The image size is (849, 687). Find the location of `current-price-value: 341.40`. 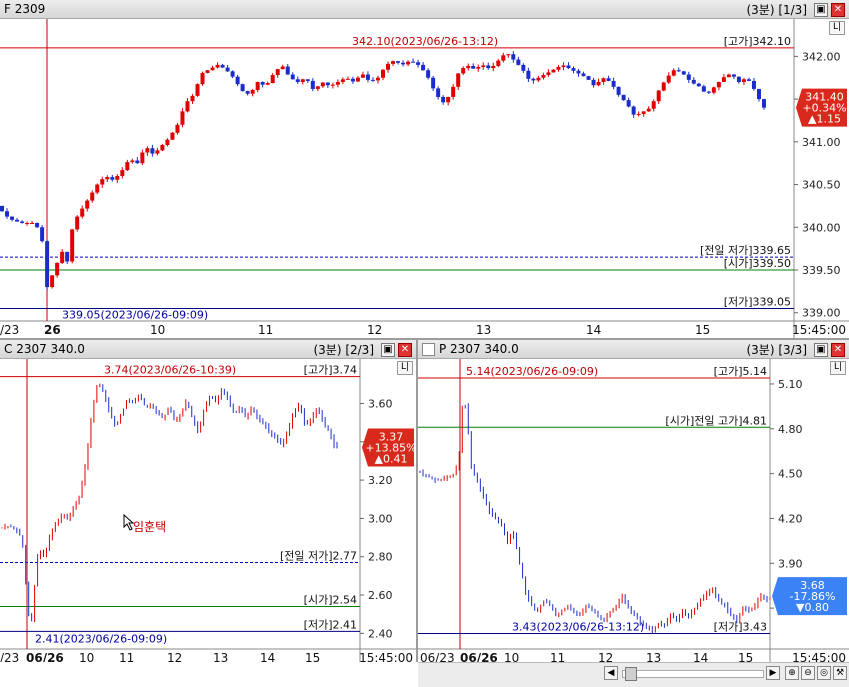

current-price-value: 341.40 is located at coordinates (824, 97).